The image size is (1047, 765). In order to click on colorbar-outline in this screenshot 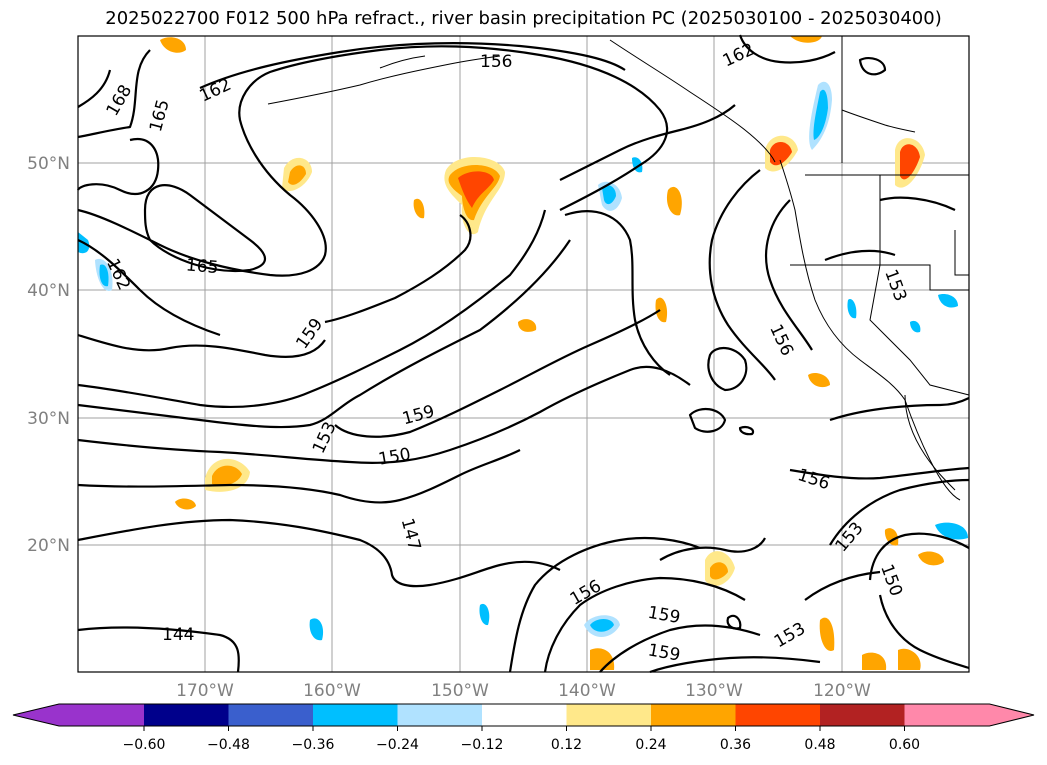, I will do `click(523, 715)`.